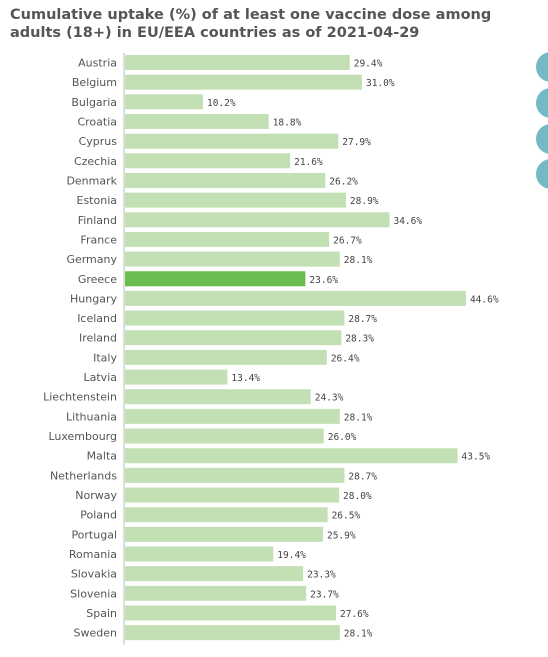 The width and height of the screenshot is (548, 657). Describe the element at coordinates (321, 575) in the screenshot. I see `value-label: 23.3%` at that location.